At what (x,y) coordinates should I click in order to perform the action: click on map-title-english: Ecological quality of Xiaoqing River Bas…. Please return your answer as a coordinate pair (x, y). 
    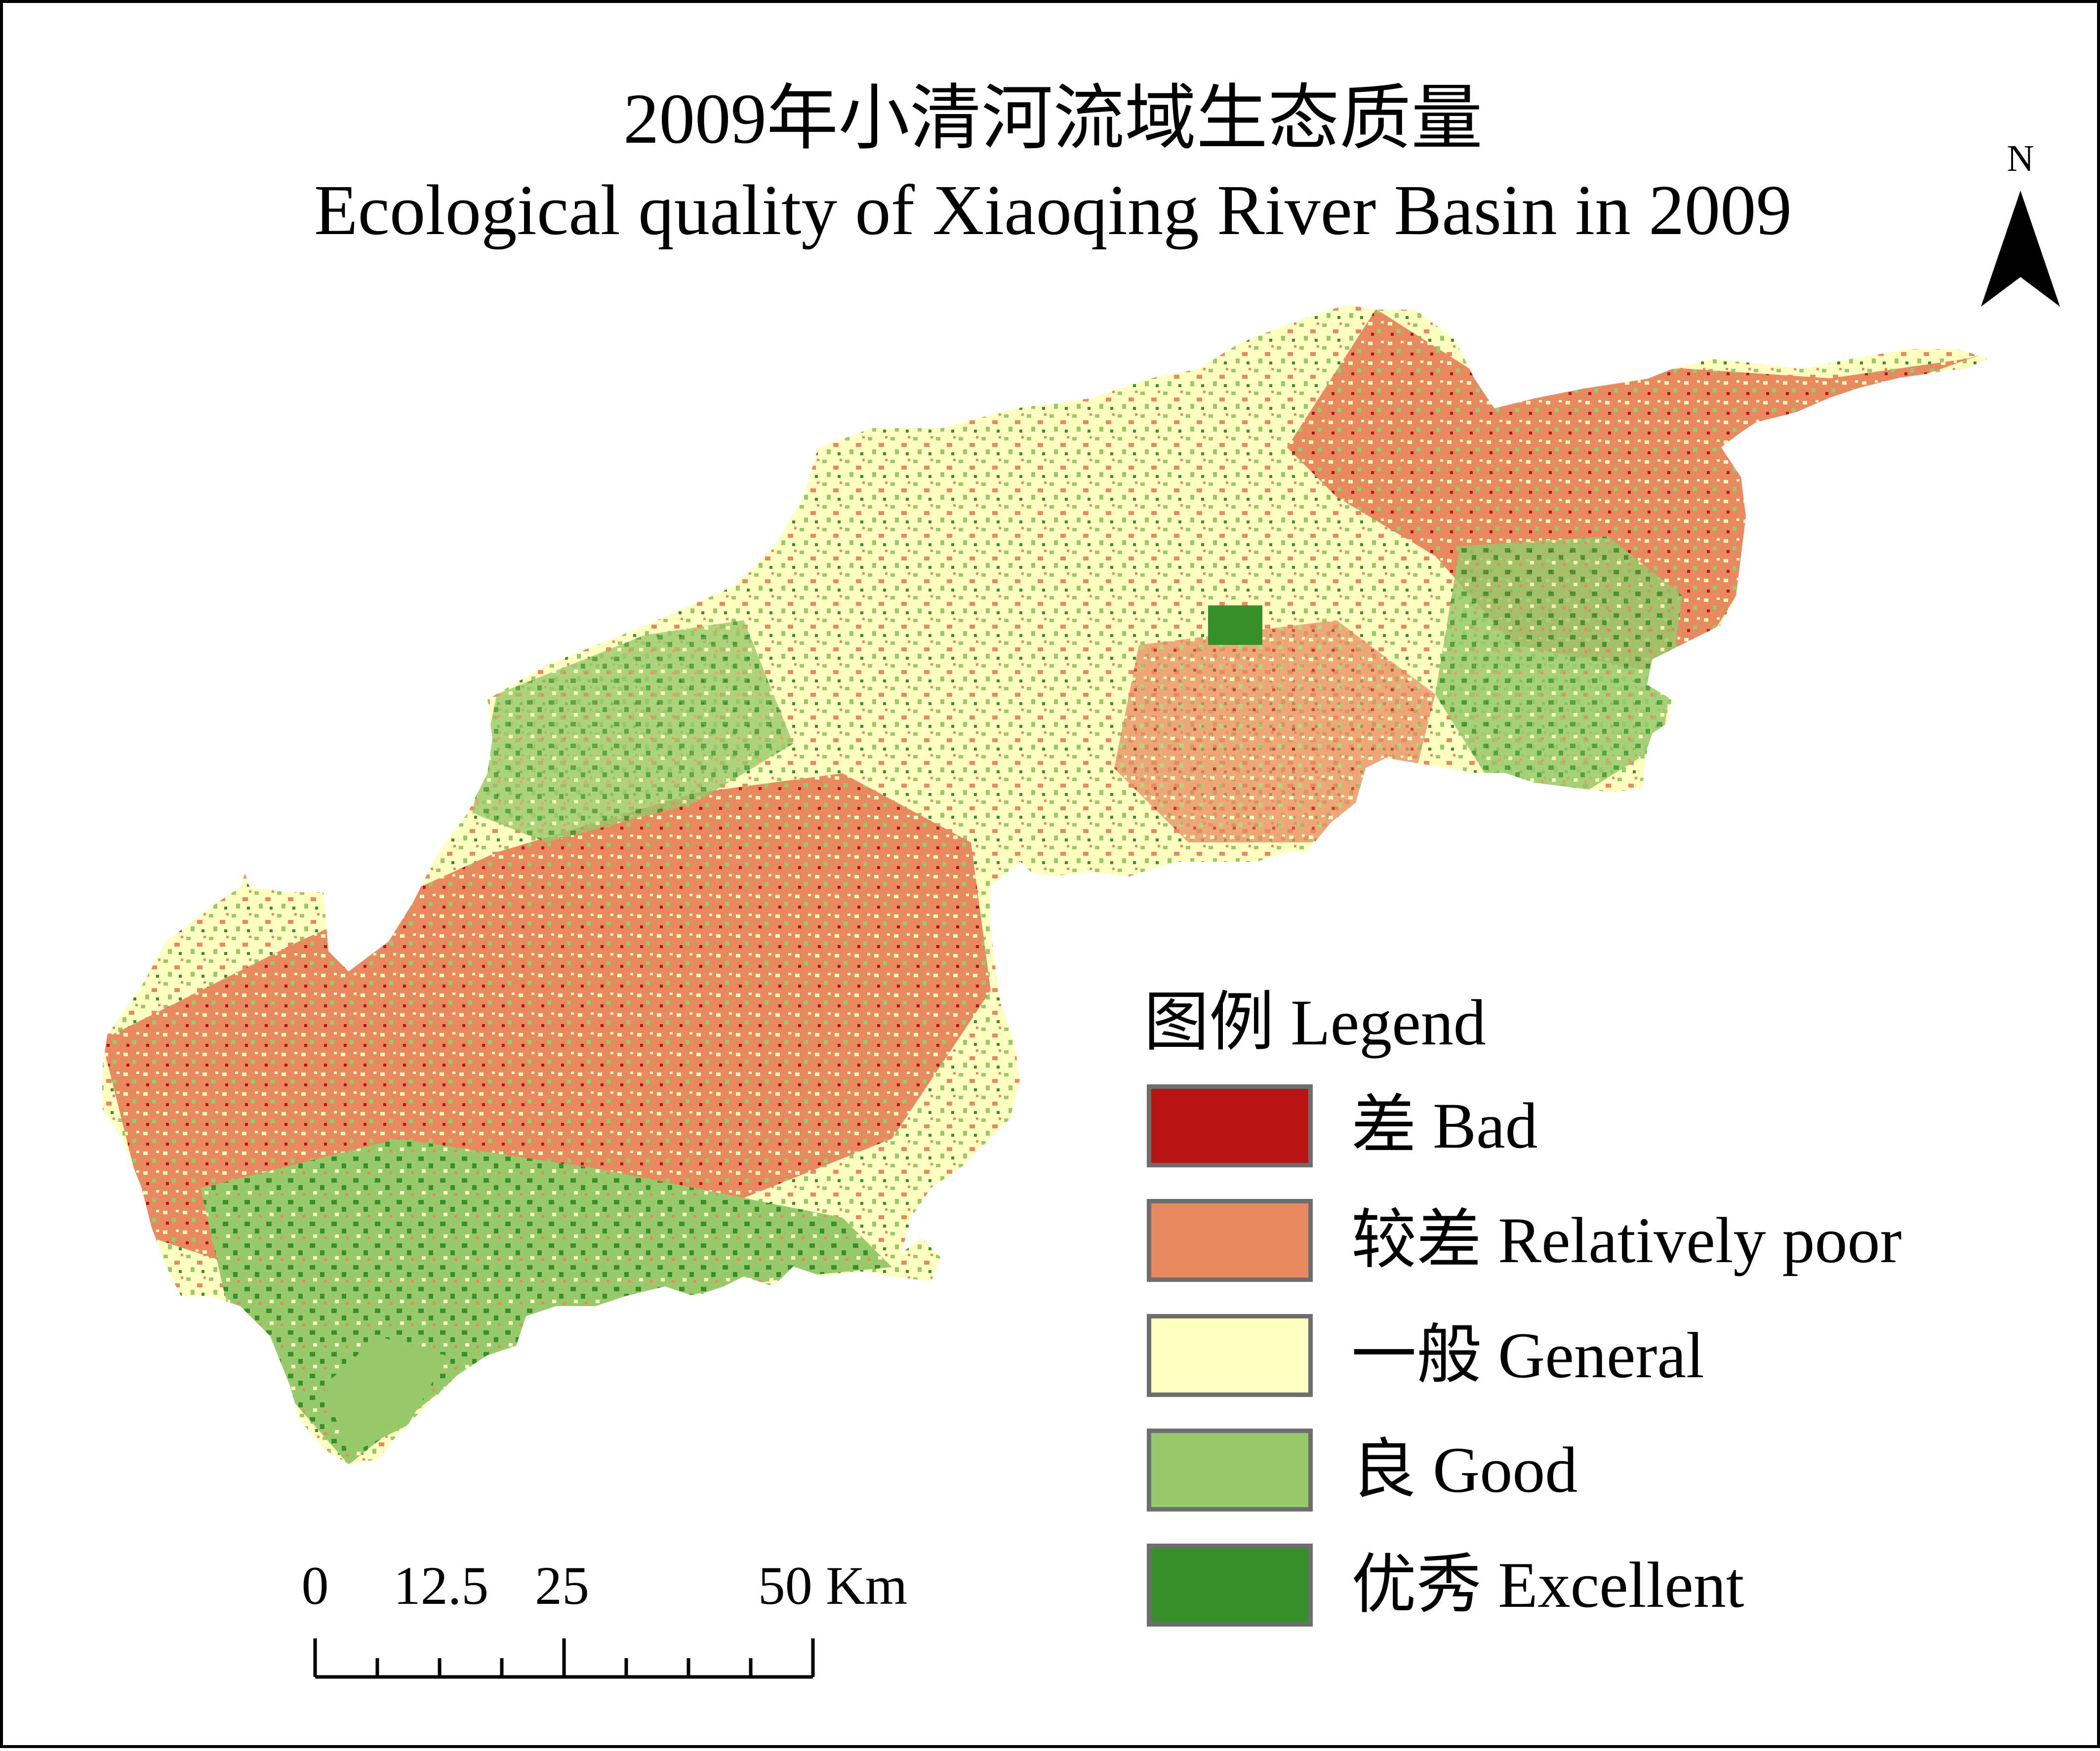
    Looking at the image, I should click on (1053, 210).